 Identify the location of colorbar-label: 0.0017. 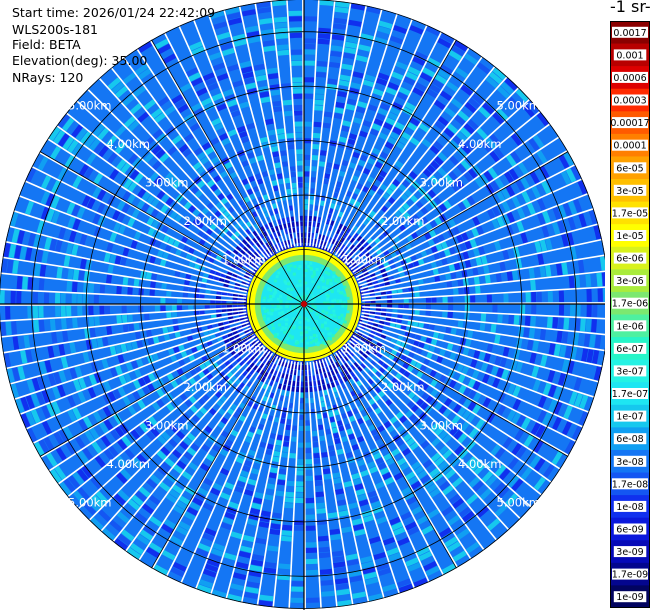
(629, 33).